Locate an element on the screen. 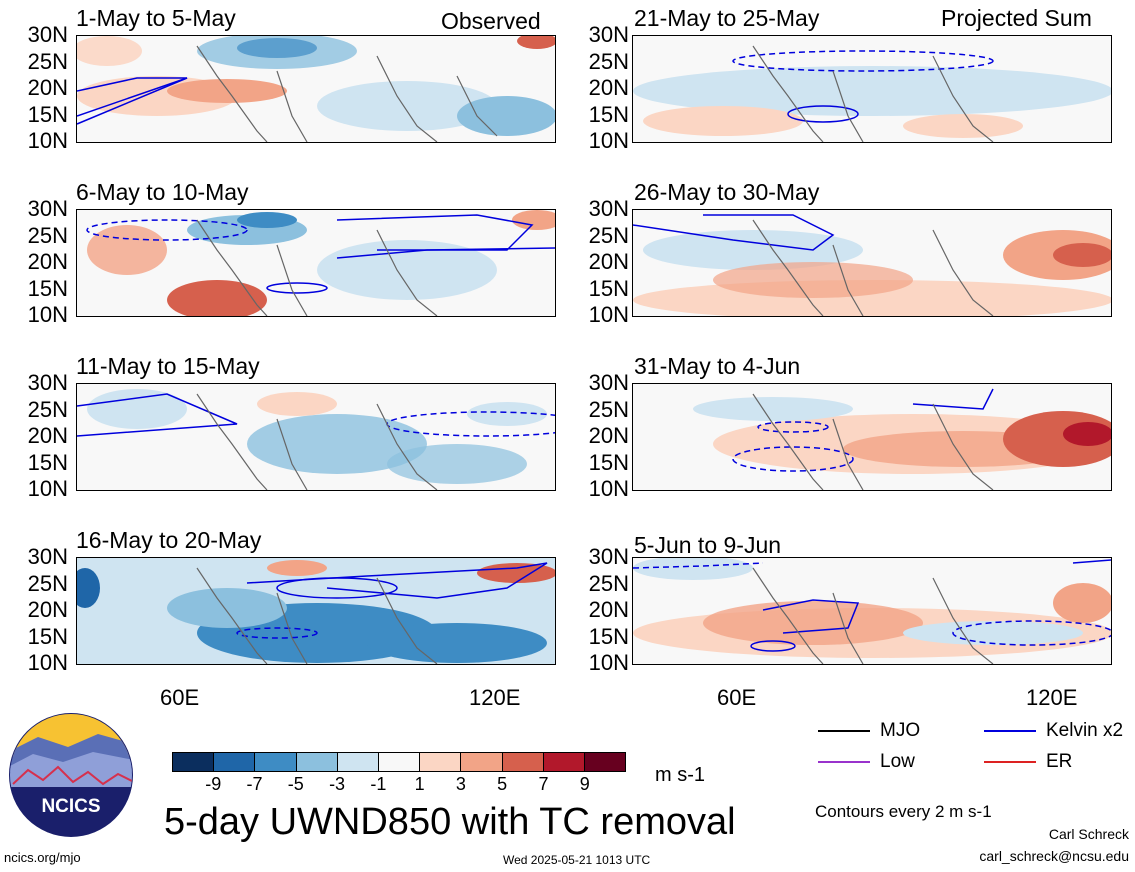 The image size is (1135, 872). colorbar-units: m s-1 is located at coordinates (680, 775).